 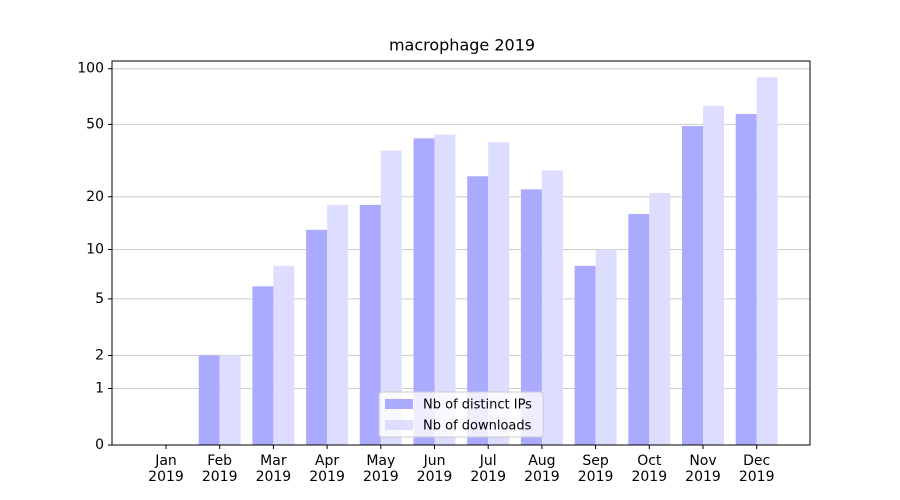 I want to click on legend-box, so click(x=461, y=414).